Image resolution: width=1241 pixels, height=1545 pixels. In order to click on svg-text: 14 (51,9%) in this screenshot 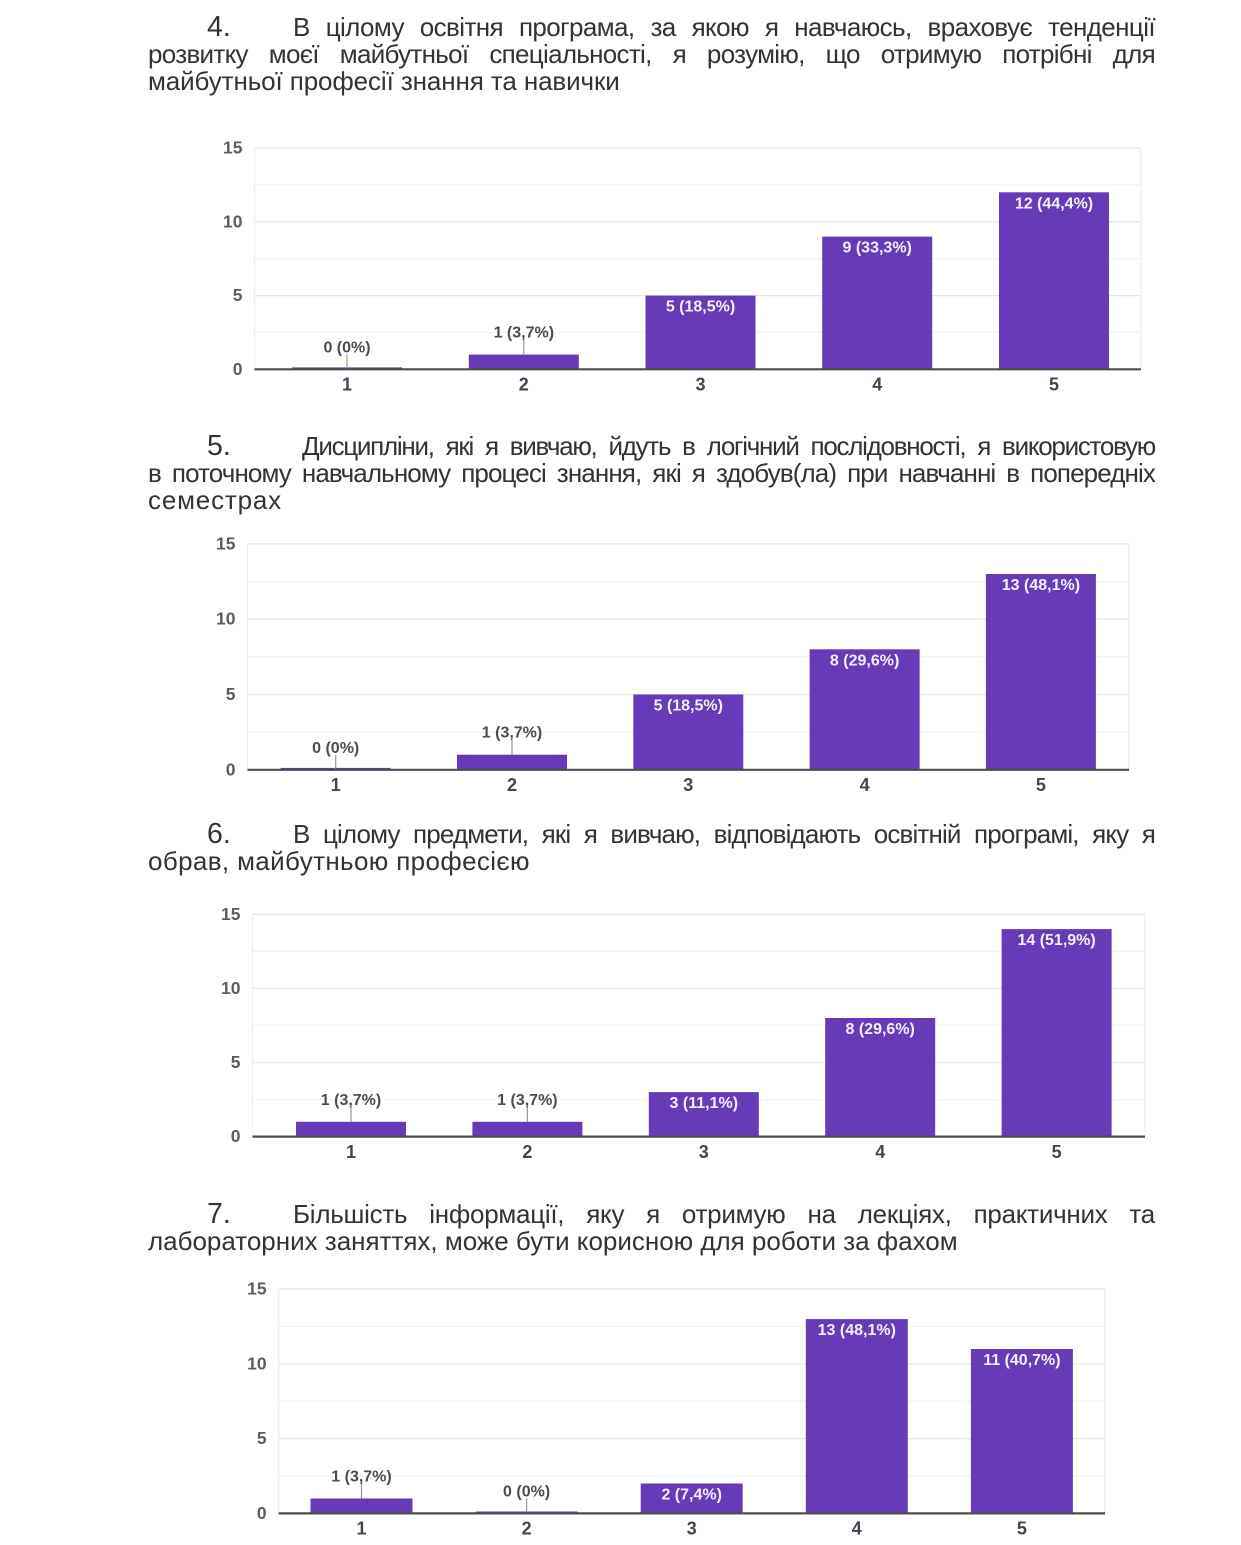, I will do `click(1056, 940)`.